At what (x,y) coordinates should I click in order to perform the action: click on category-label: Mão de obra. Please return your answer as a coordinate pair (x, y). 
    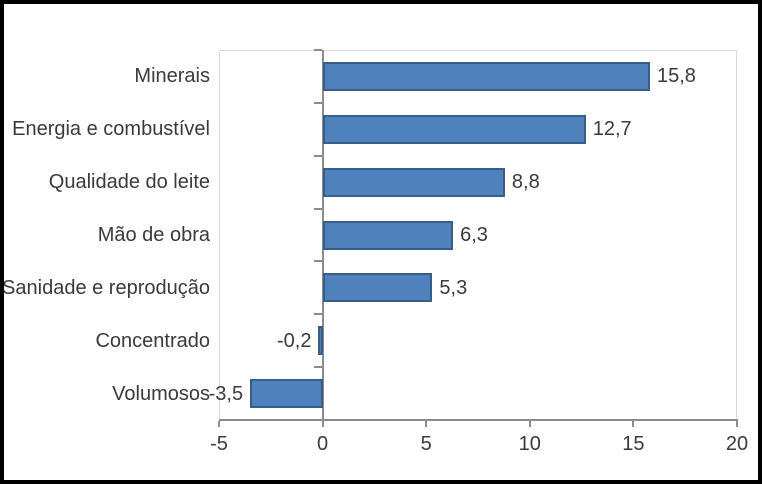
    Looking at the image, I should click on (153, 235).